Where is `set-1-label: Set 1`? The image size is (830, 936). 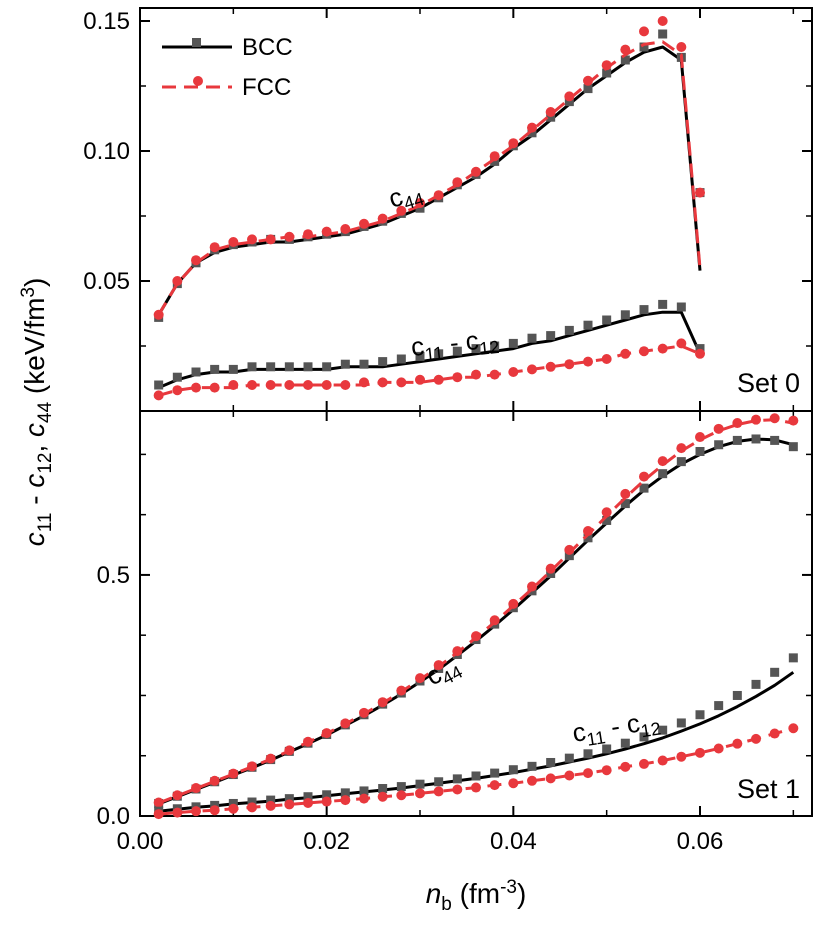 set-1-label: Set 1 is located at coordinates (768, 789).